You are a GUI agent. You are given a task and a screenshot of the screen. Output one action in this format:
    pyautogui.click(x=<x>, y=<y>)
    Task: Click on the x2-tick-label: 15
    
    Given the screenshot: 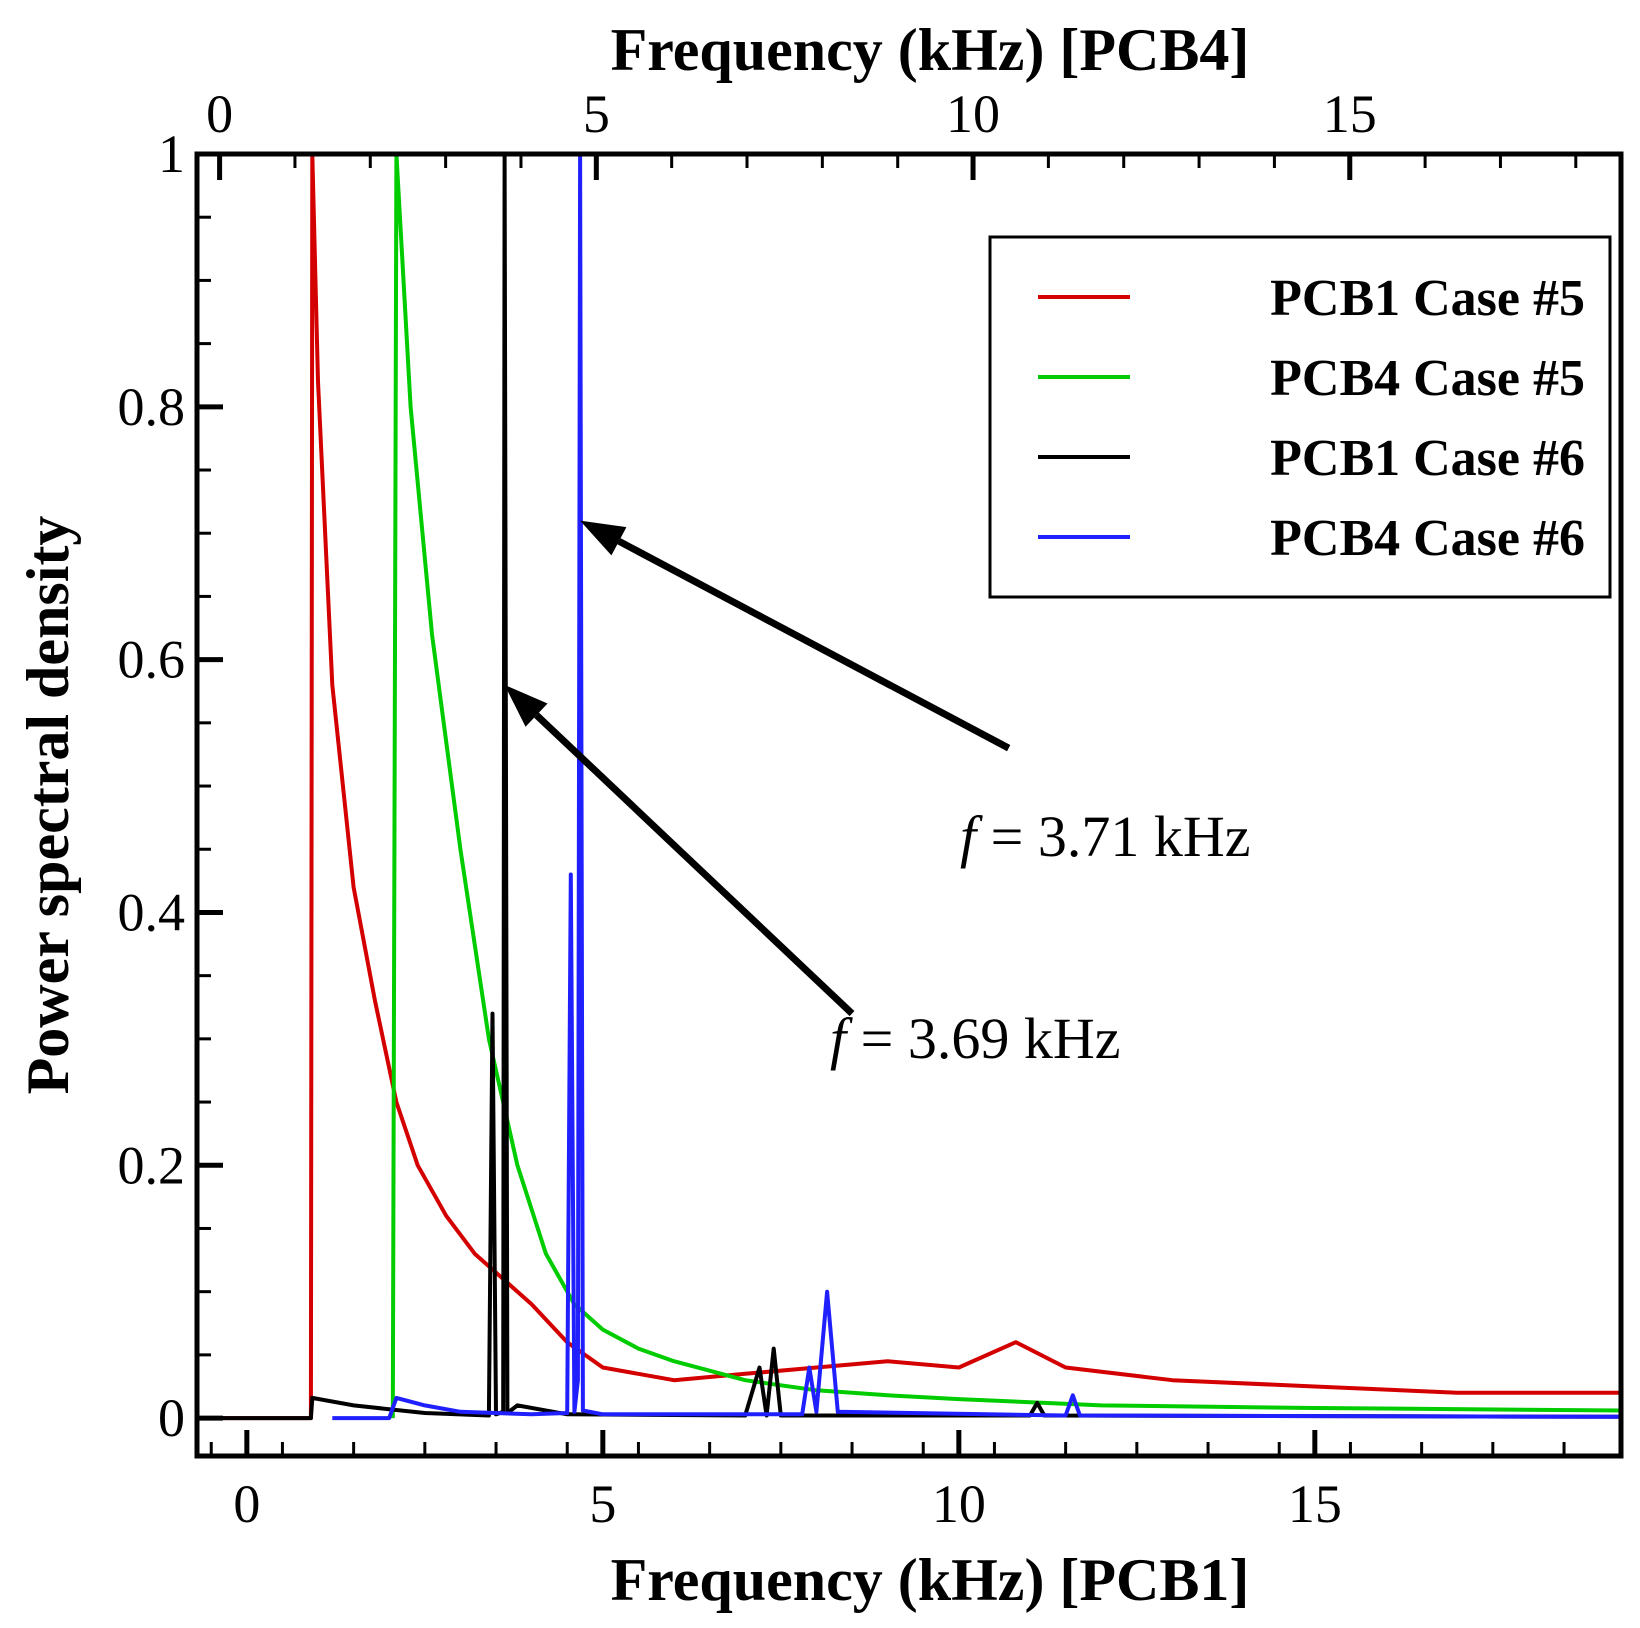 What is the action you would take?
    pyautogui.click(x=1350, y=114)
    